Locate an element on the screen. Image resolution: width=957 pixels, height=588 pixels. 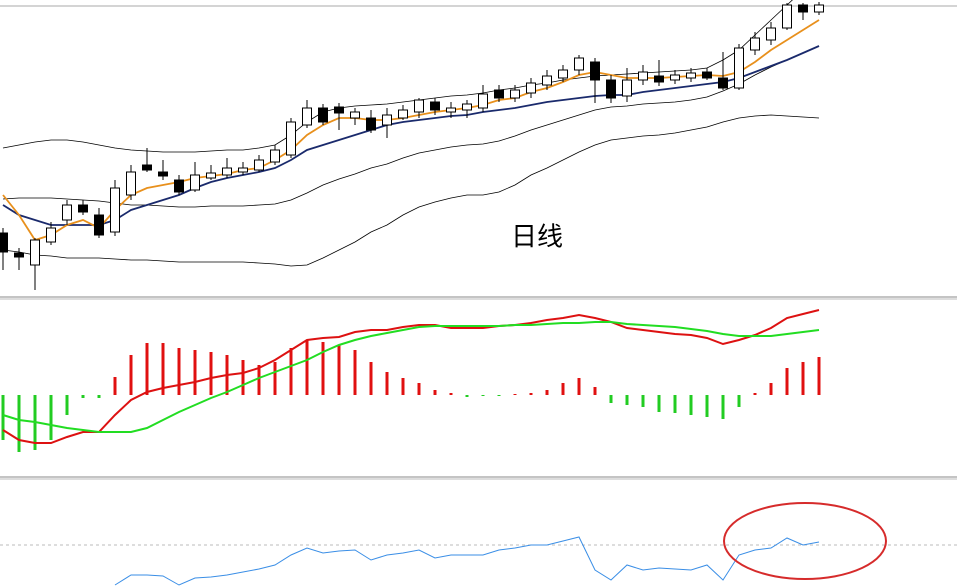
oscillator-line is located at coordinates (467, 561).